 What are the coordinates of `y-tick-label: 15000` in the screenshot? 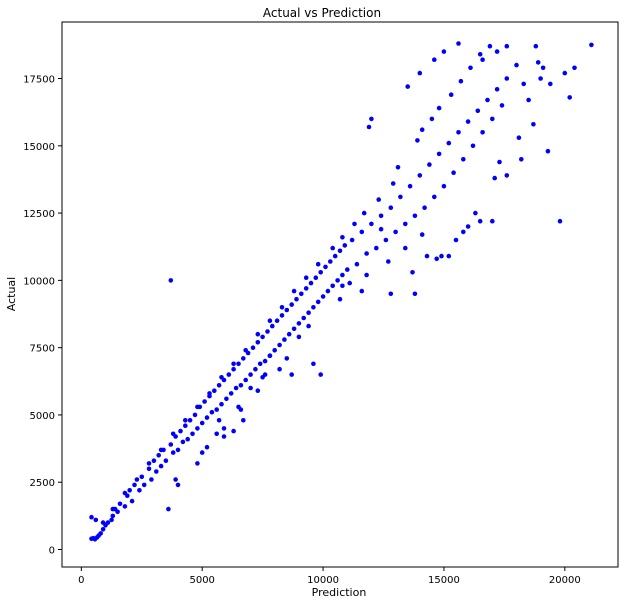 It's located at (39, 147).